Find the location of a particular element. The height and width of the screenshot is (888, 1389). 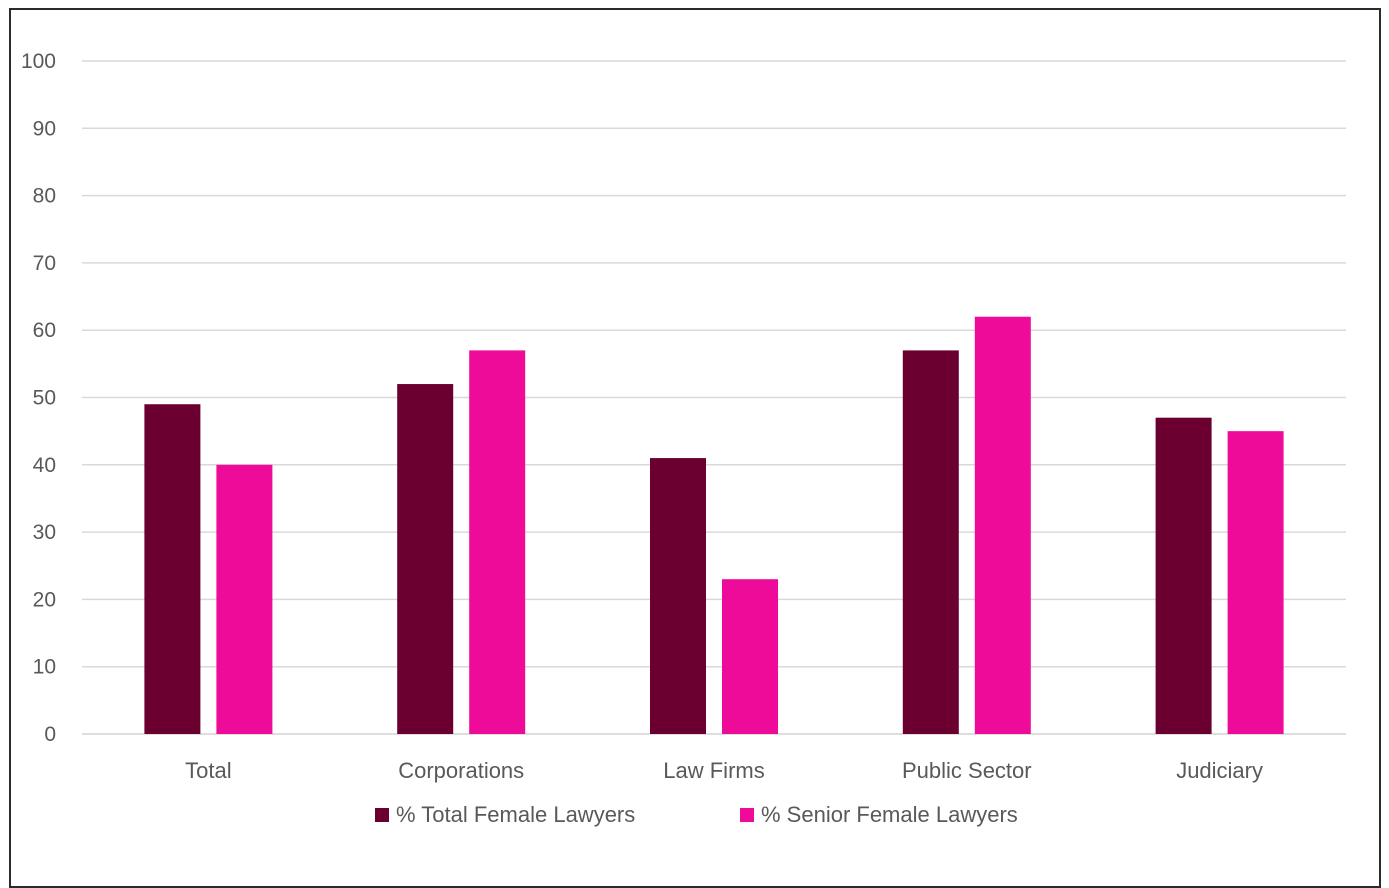

y-tick-label: 60 is located at coordinates (44, 330).